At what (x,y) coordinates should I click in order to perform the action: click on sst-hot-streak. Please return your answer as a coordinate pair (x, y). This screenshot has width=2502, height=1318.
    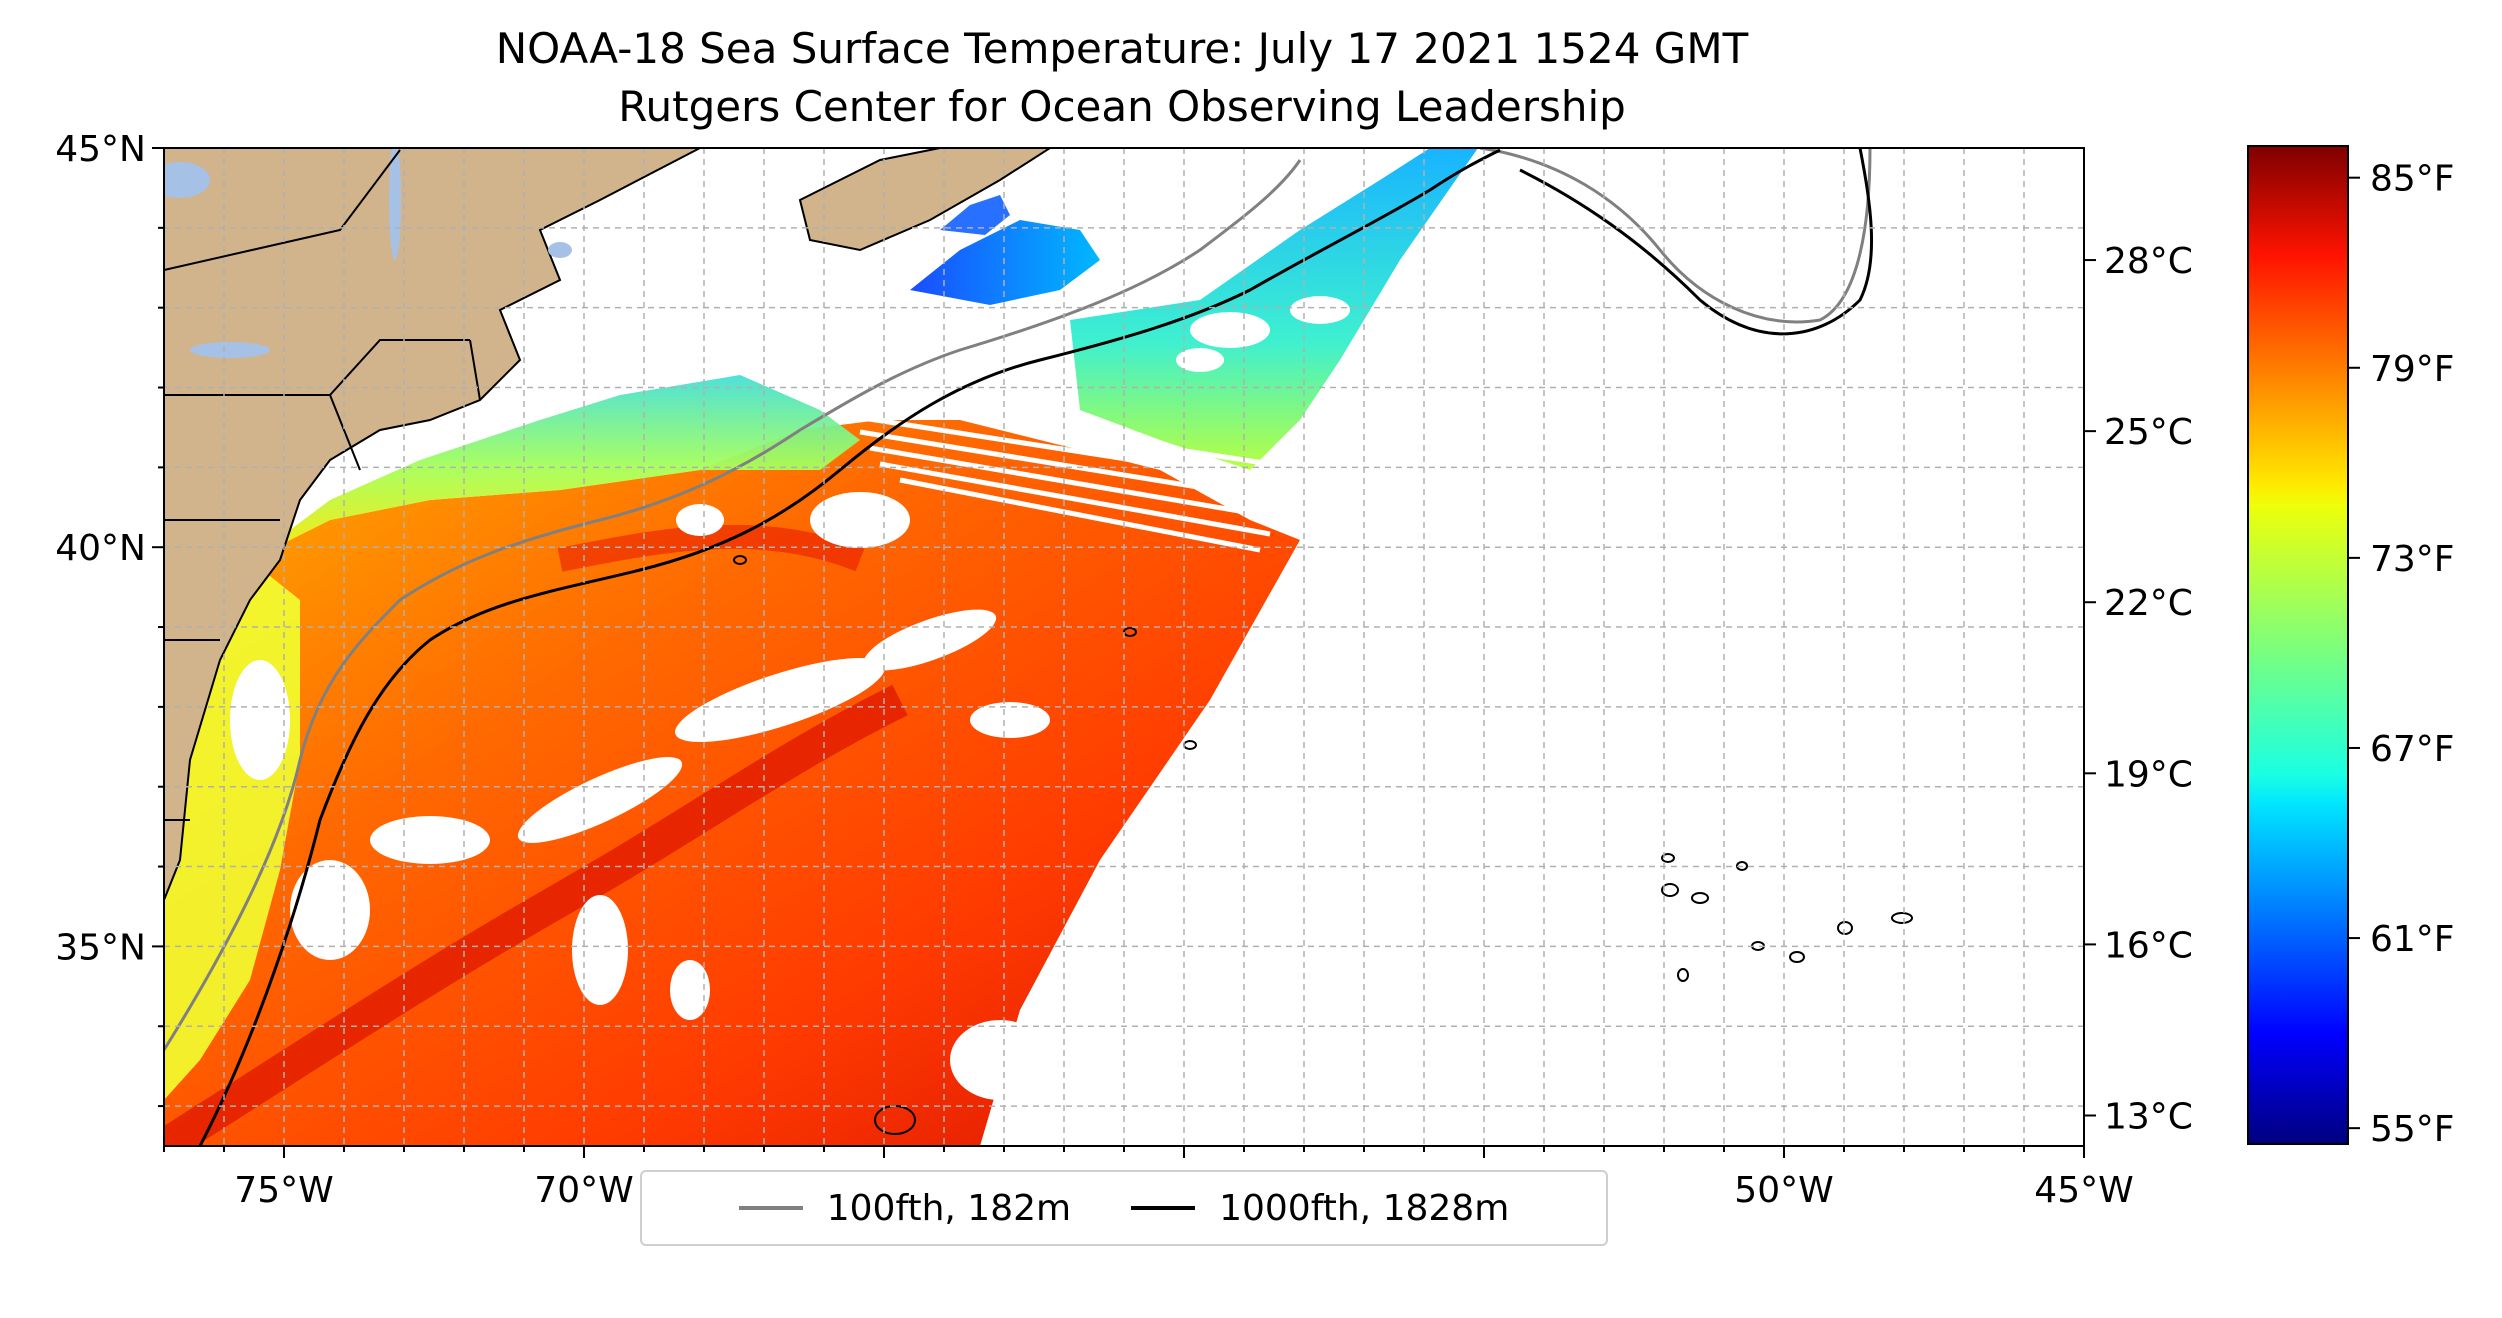
    Looking at the image, I should click on (536, 915).